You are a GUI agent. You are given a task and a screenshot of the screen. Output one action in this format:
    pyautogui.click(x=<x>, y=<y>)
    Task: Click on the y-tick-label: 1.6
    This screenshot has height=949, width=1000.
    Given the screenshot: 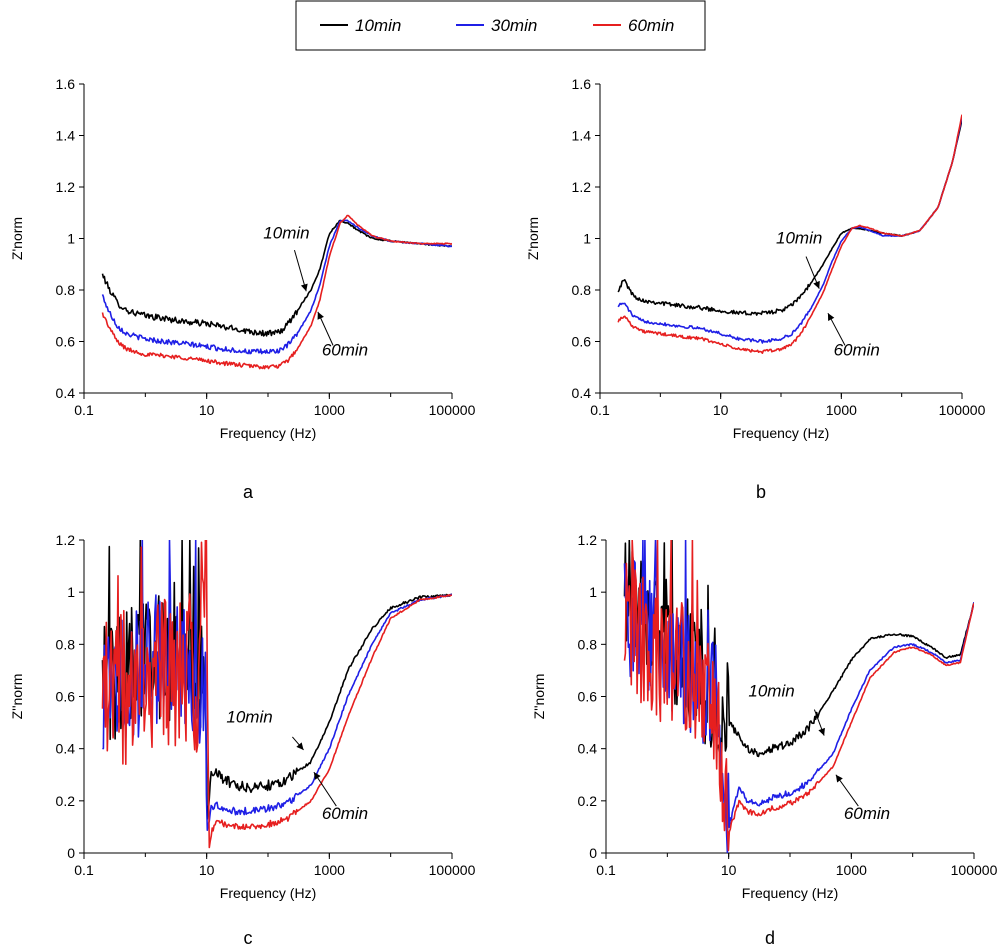 What is the action you would take?
    pyautogui.click(x=66, y=84)
    